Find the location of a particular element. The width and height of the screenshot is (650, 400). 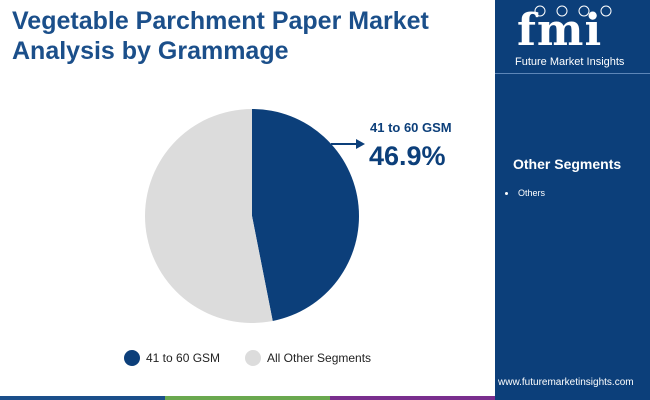

pie-slice-41-to-60-gsm is located at coordinates (305, 215).